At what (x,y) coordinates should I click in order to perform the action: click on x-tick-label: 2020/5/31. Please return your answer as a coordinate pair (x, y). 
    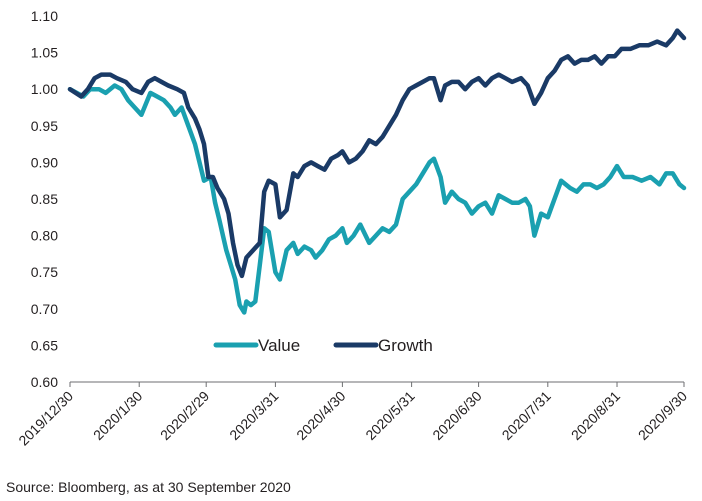
    Looking at the image, I should click on (390, 416).